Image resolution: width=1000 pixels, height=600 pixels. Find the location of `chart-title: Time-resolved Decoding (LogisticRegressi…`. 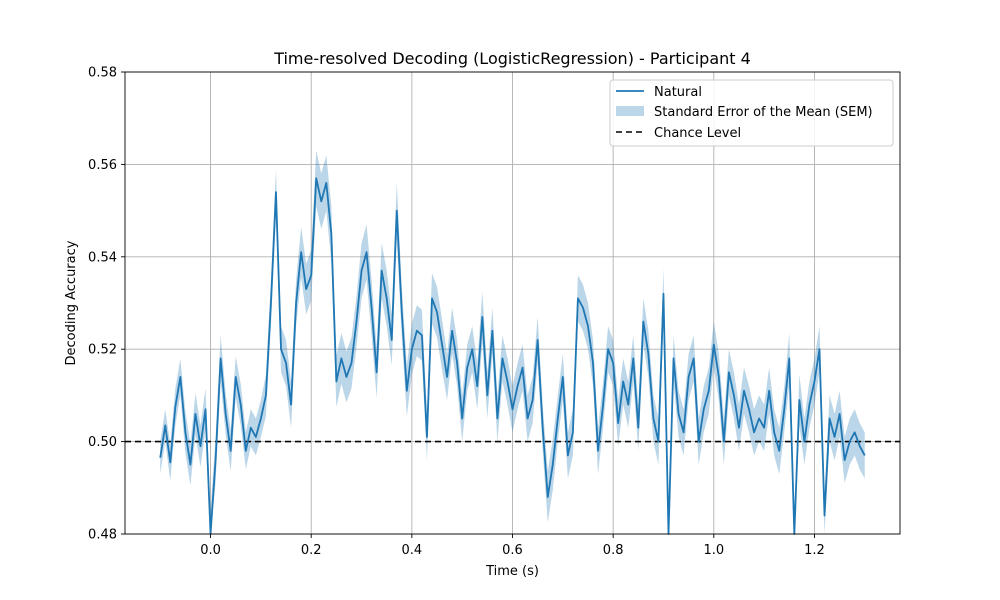

chart-title: Time-resolved Decoding (LogisticRegressi… is located at coordinates (512, 58).